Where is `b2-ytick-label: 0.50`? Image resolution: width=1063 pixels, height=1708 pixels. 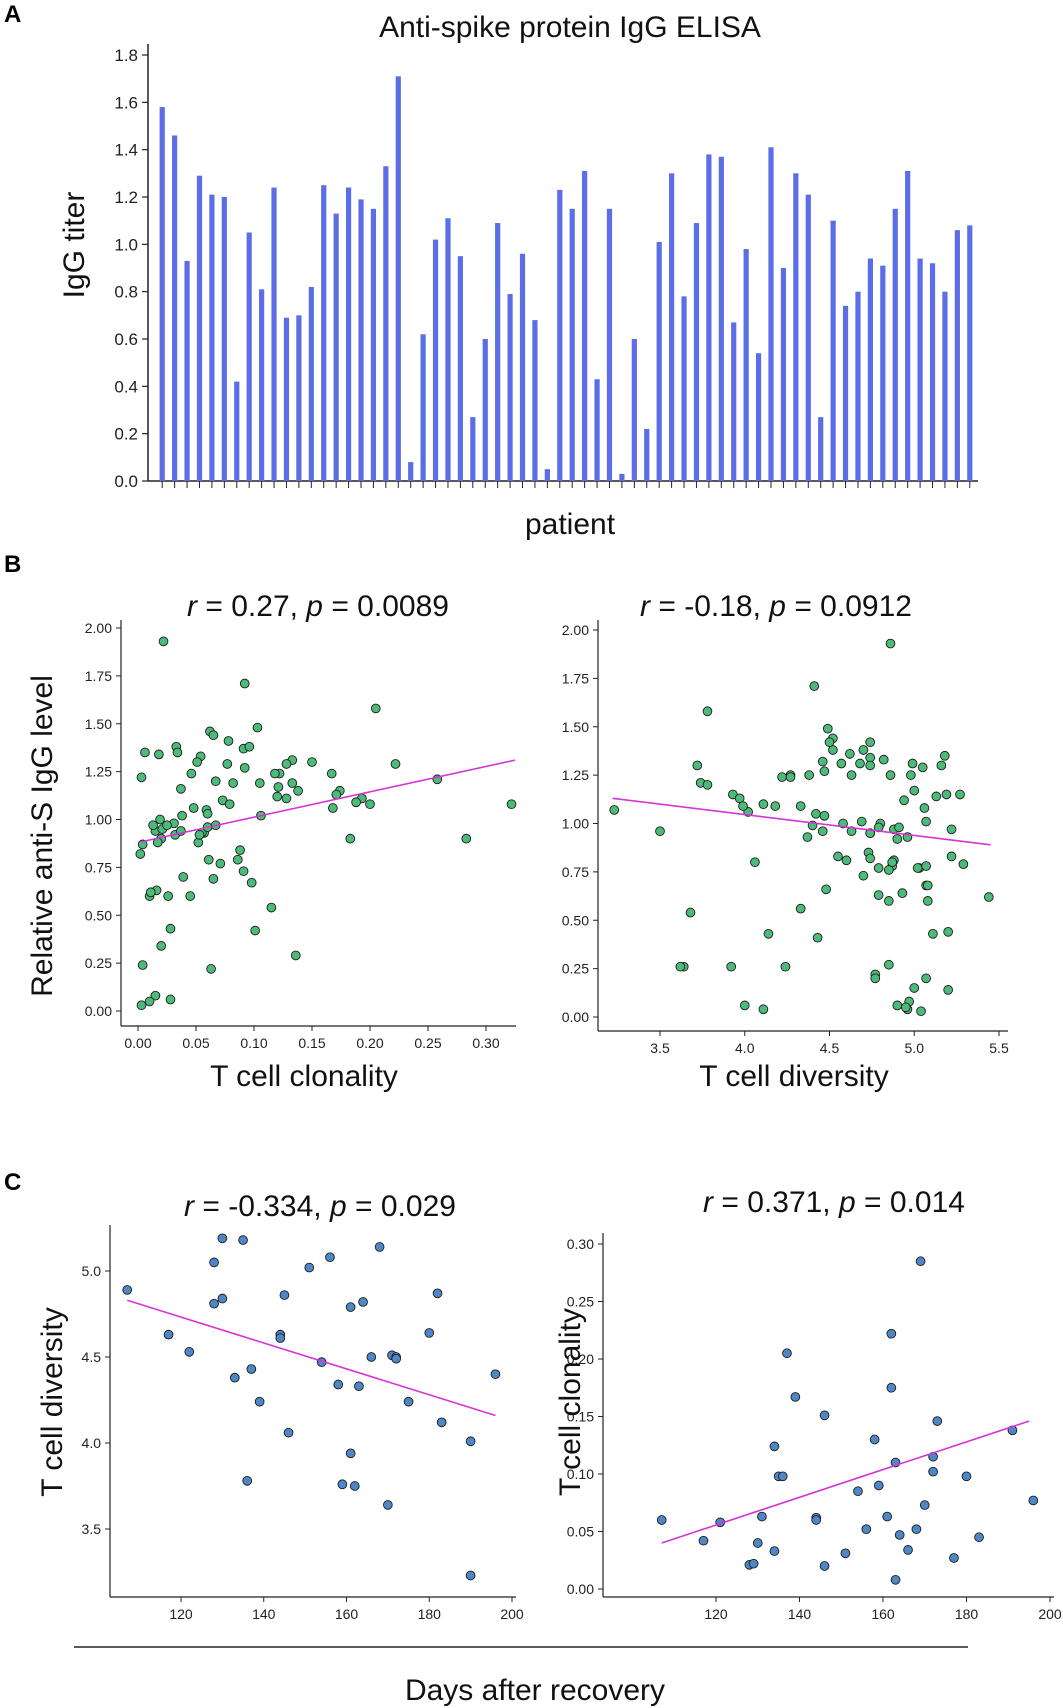 b2-ytick-label: 0.50 is located at coordinates (575, 920).